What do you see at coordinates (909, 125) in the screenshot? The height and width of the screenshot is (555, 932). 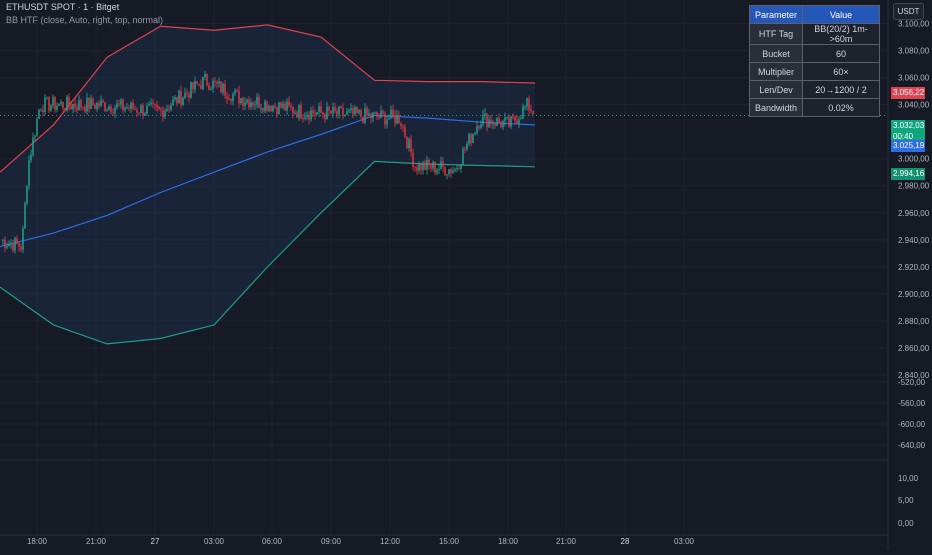 I see `last-price-value: 3.032,03` at bounding box center [909, 125].